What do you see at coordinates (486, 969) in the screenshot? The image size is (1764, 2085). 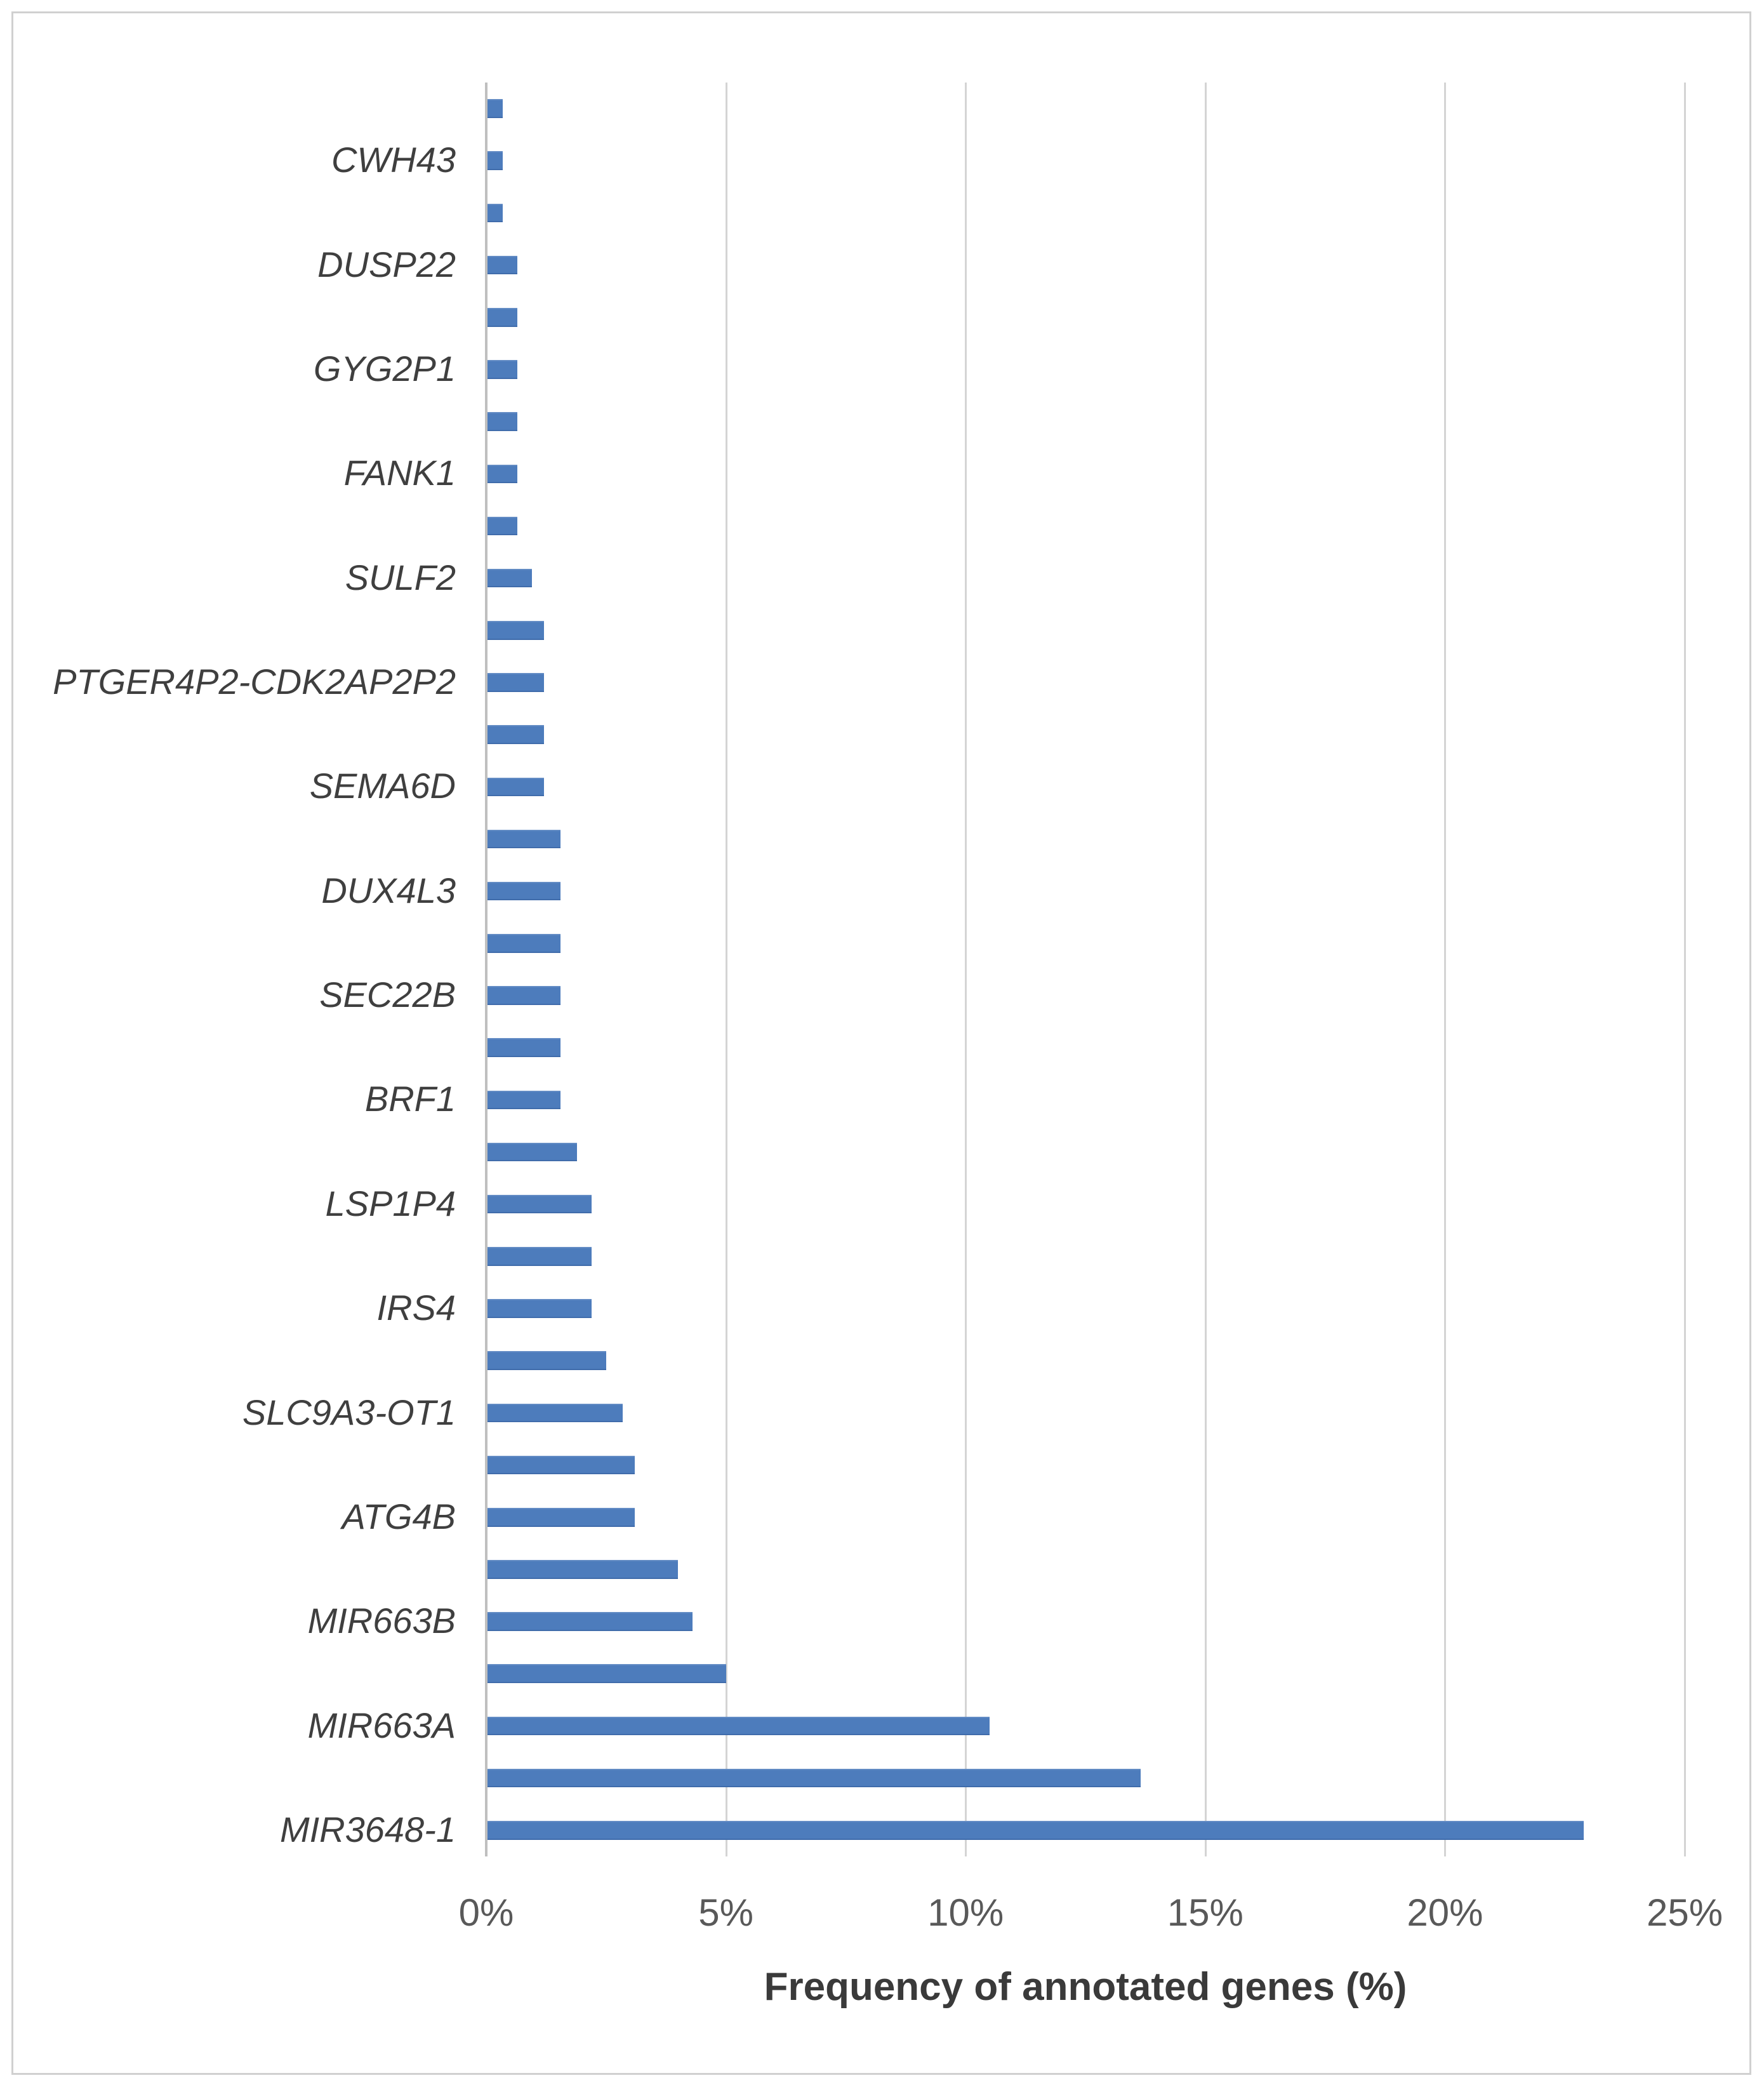 I see `y-axis-line` at bounding box center [486, 969].